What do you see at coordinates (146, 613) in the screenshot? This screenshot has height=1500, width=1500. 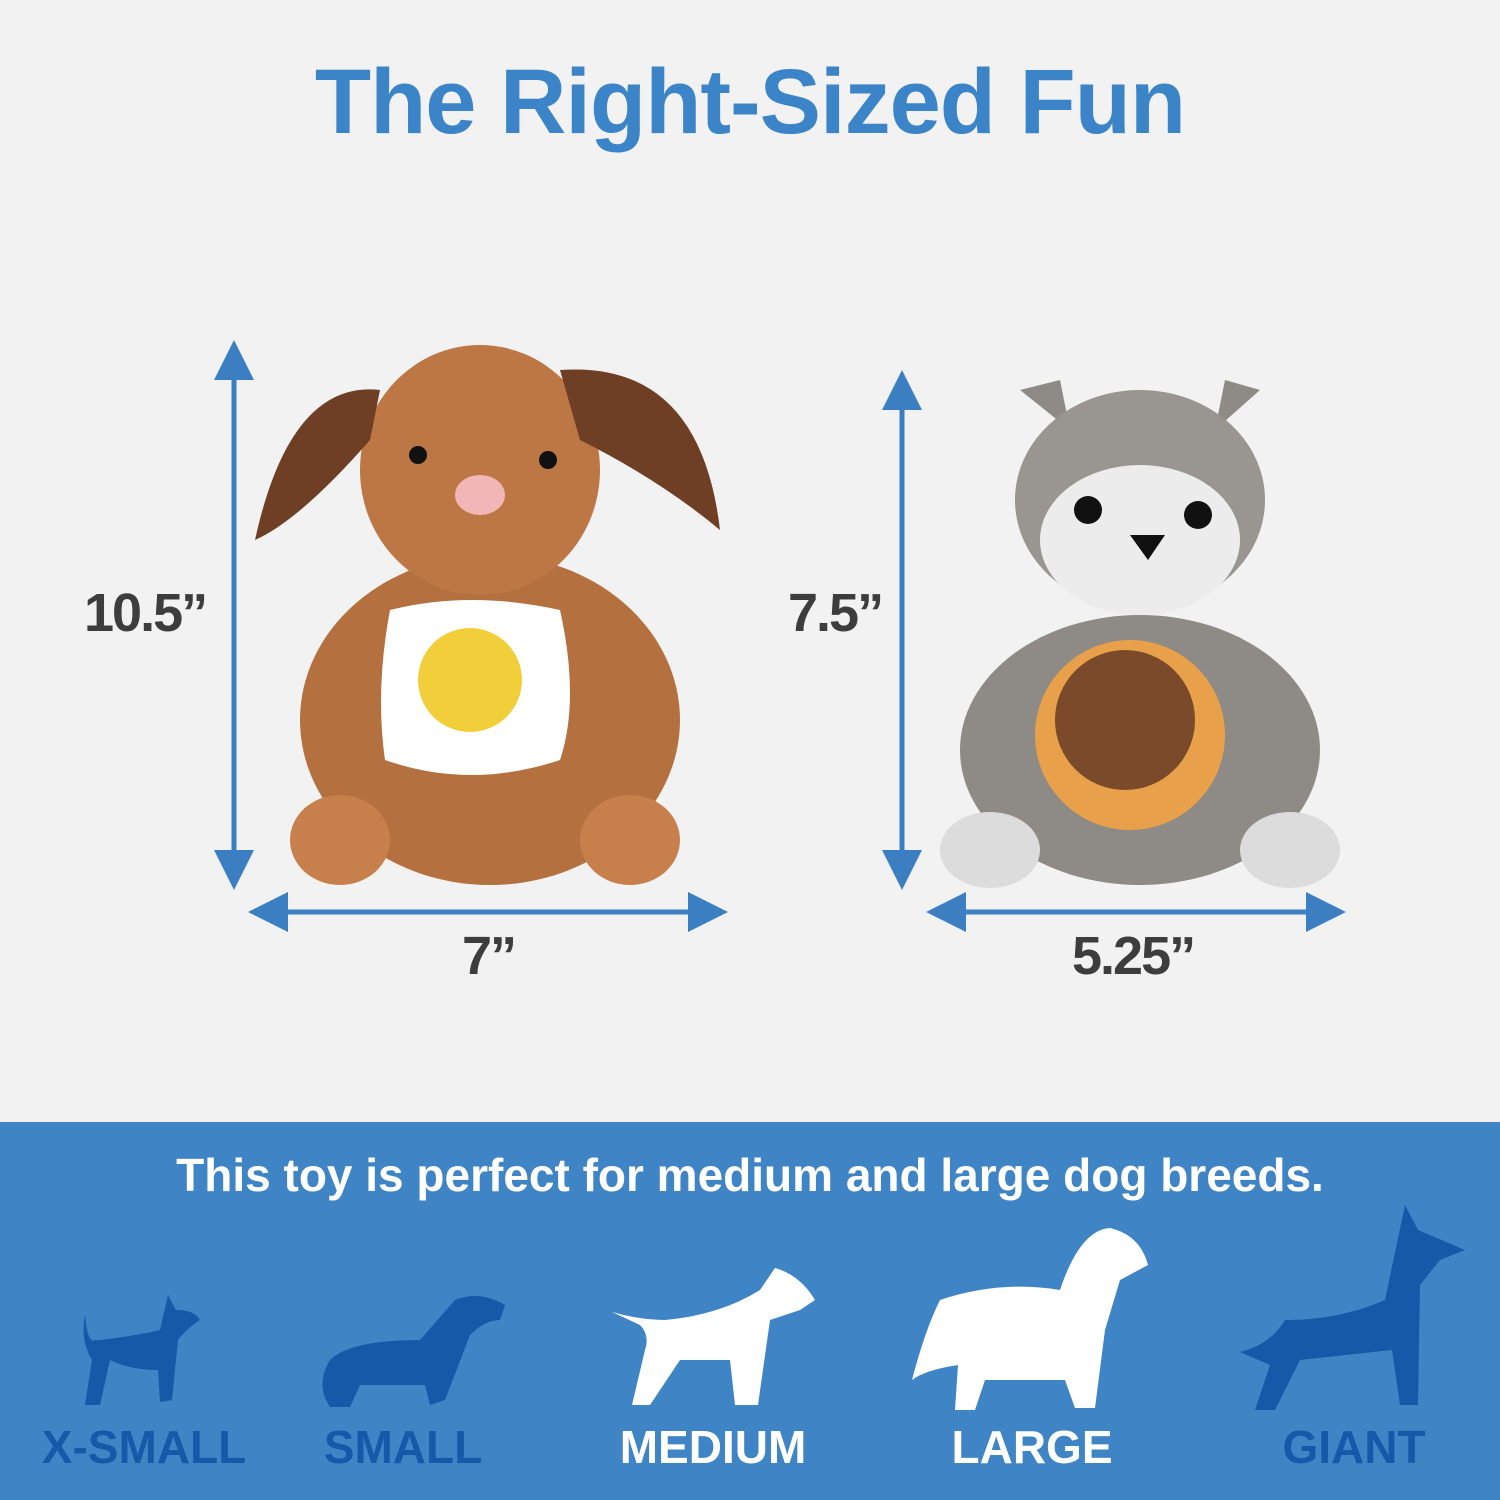 I see `bunny-height-label: 10.5”` at bounding box center [146, 613].